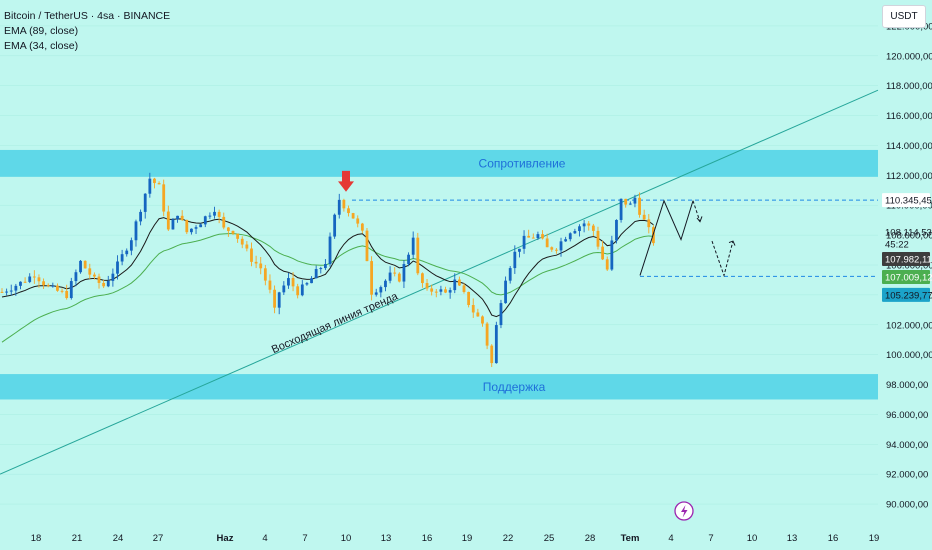 The width and height of the screenshot is (932, 550). Describe the element at coordinates (514, 387) in the screenshot. I see `support-label: Поддержка` at that location.